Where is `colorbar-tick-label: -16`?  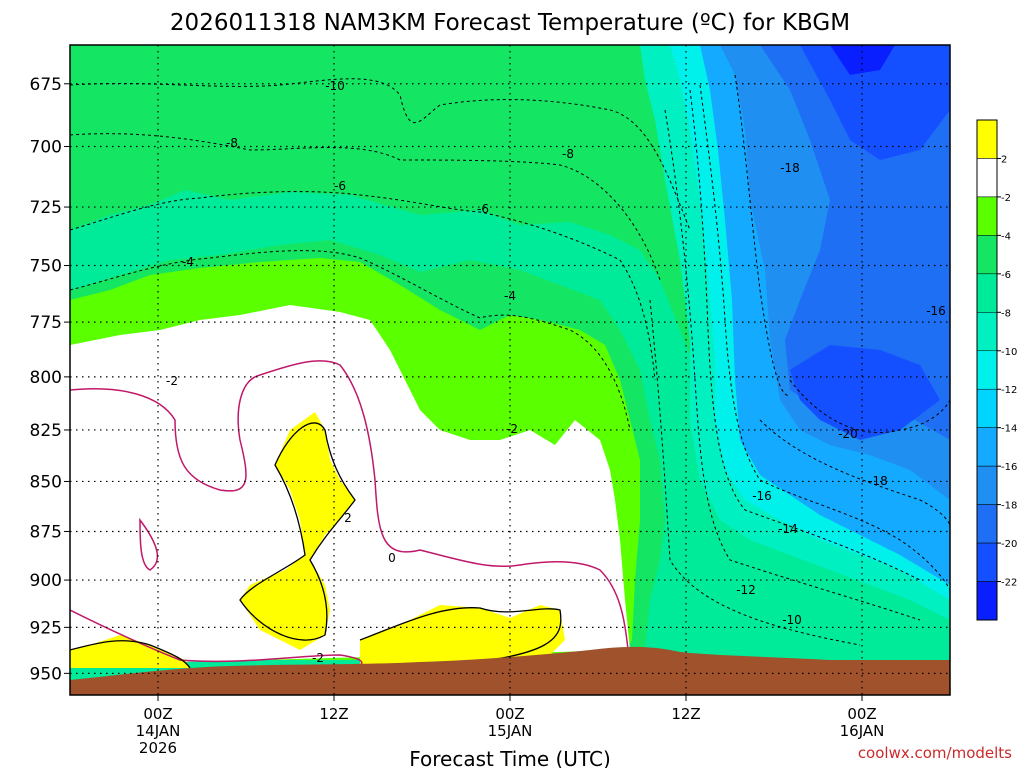
colorbar-tick-label: -16 is located at coordinates (1009, 467).